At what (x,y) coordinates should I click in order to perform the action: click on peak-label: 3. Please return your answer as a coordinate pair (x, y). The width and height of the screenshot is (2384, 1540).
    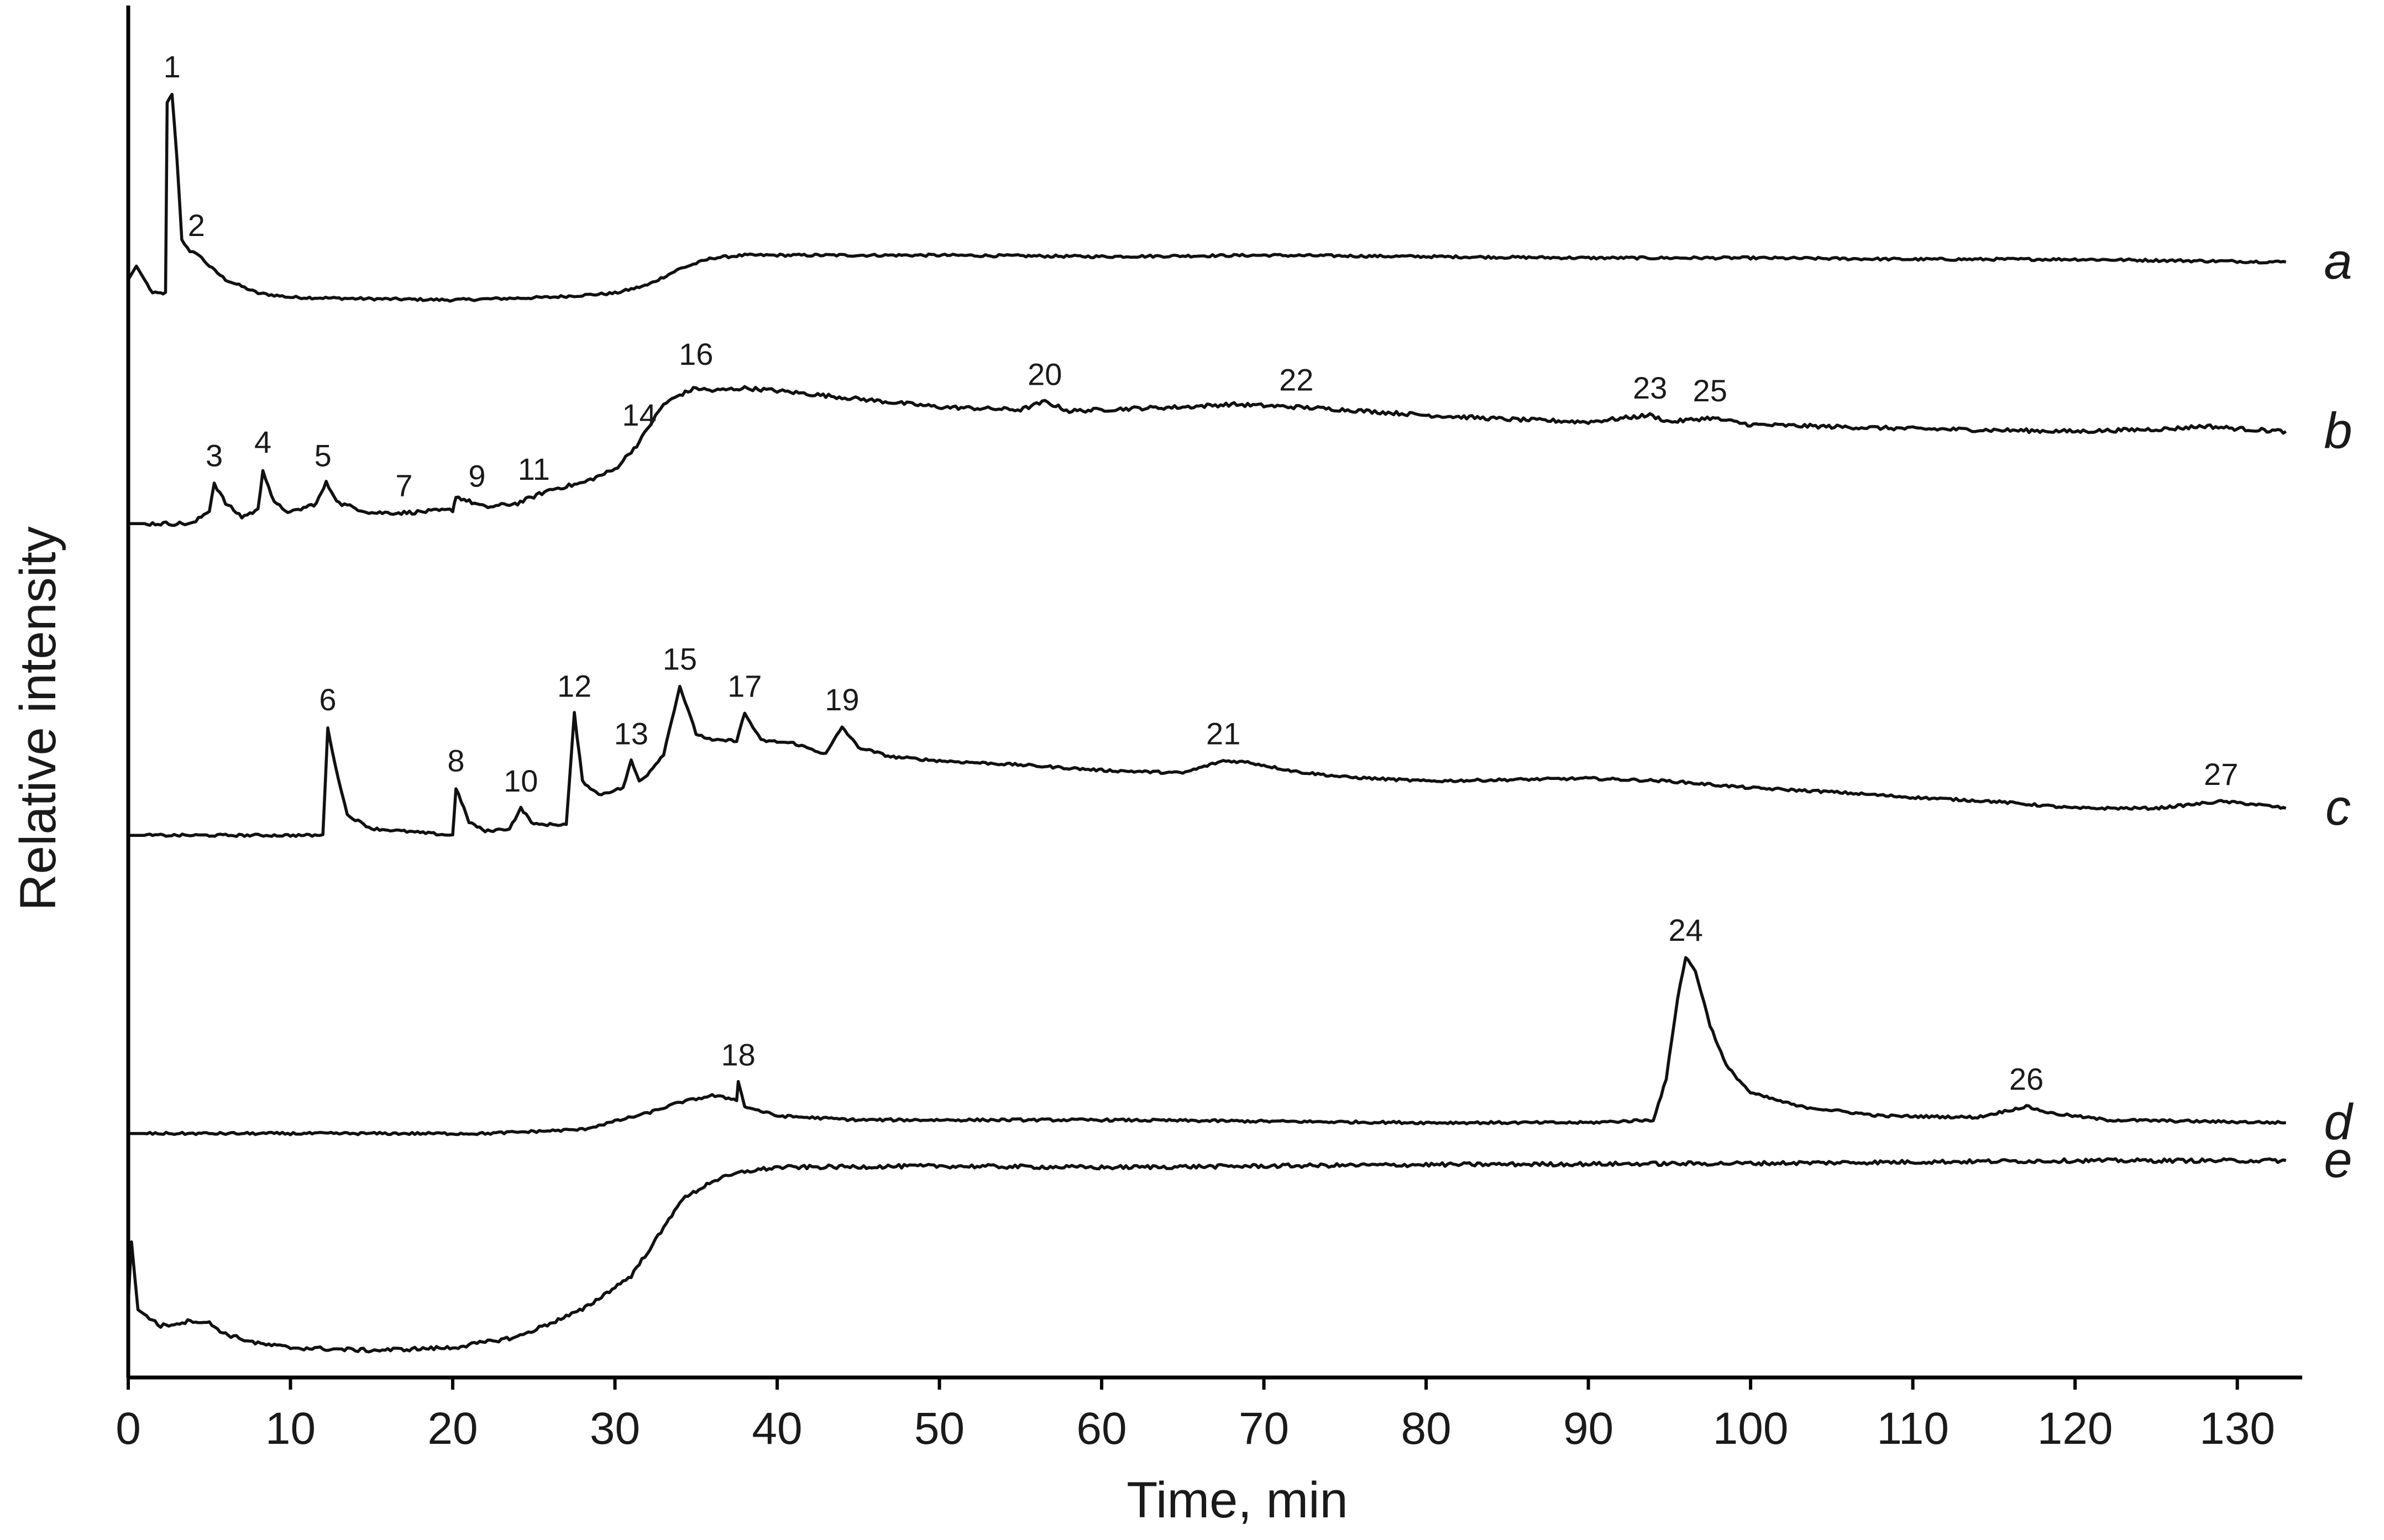
    Looking at the image, I should click on (214, 455).